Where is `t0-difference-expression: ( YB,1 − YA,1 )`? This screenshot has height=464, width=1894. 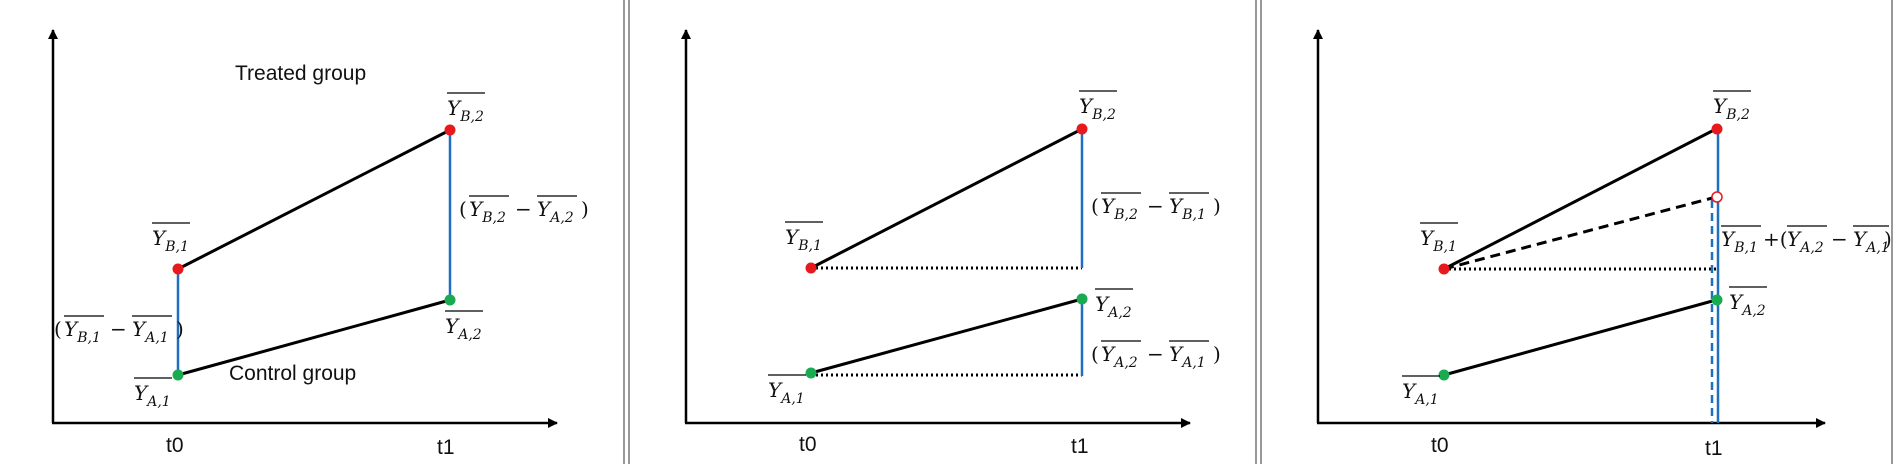
t0-difference-expression: ( YB,1 − YA,1 ) is located at coordinates (119, 330).